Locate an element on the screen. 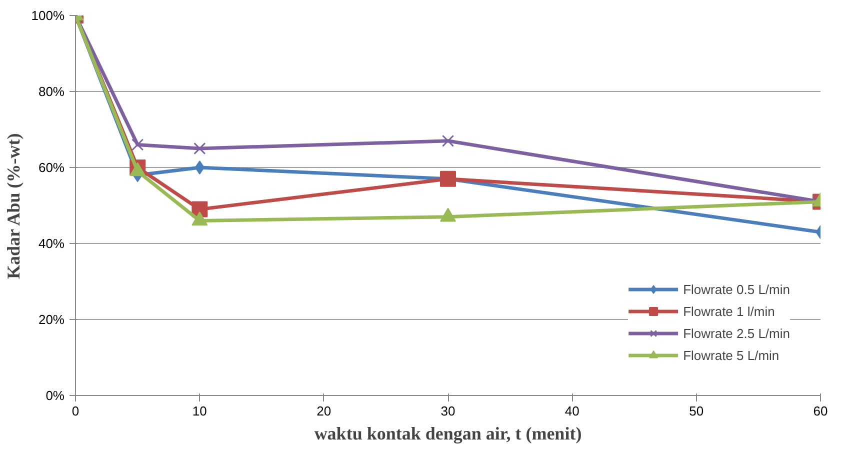  x-tick-label: 10 is located at coordinates (199, 411).